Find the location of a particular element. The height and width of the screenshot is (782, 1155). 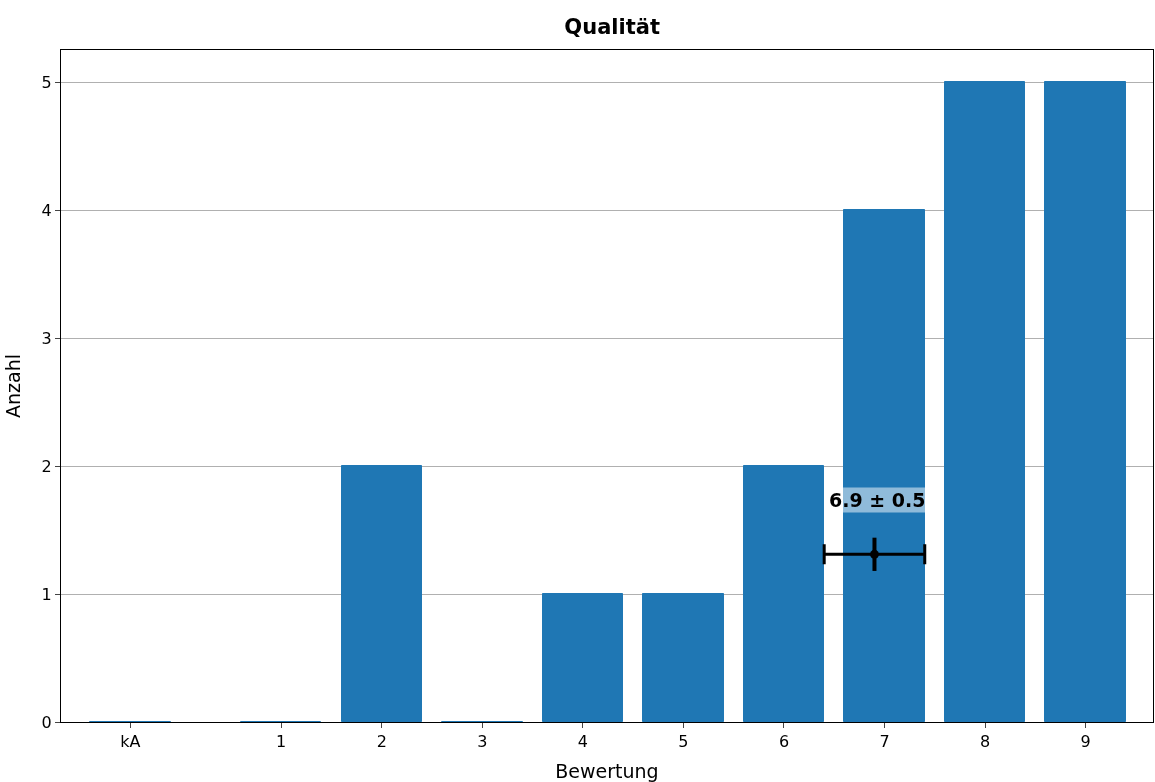

y-tick-label: 1 is located at coordinates (46, 594).